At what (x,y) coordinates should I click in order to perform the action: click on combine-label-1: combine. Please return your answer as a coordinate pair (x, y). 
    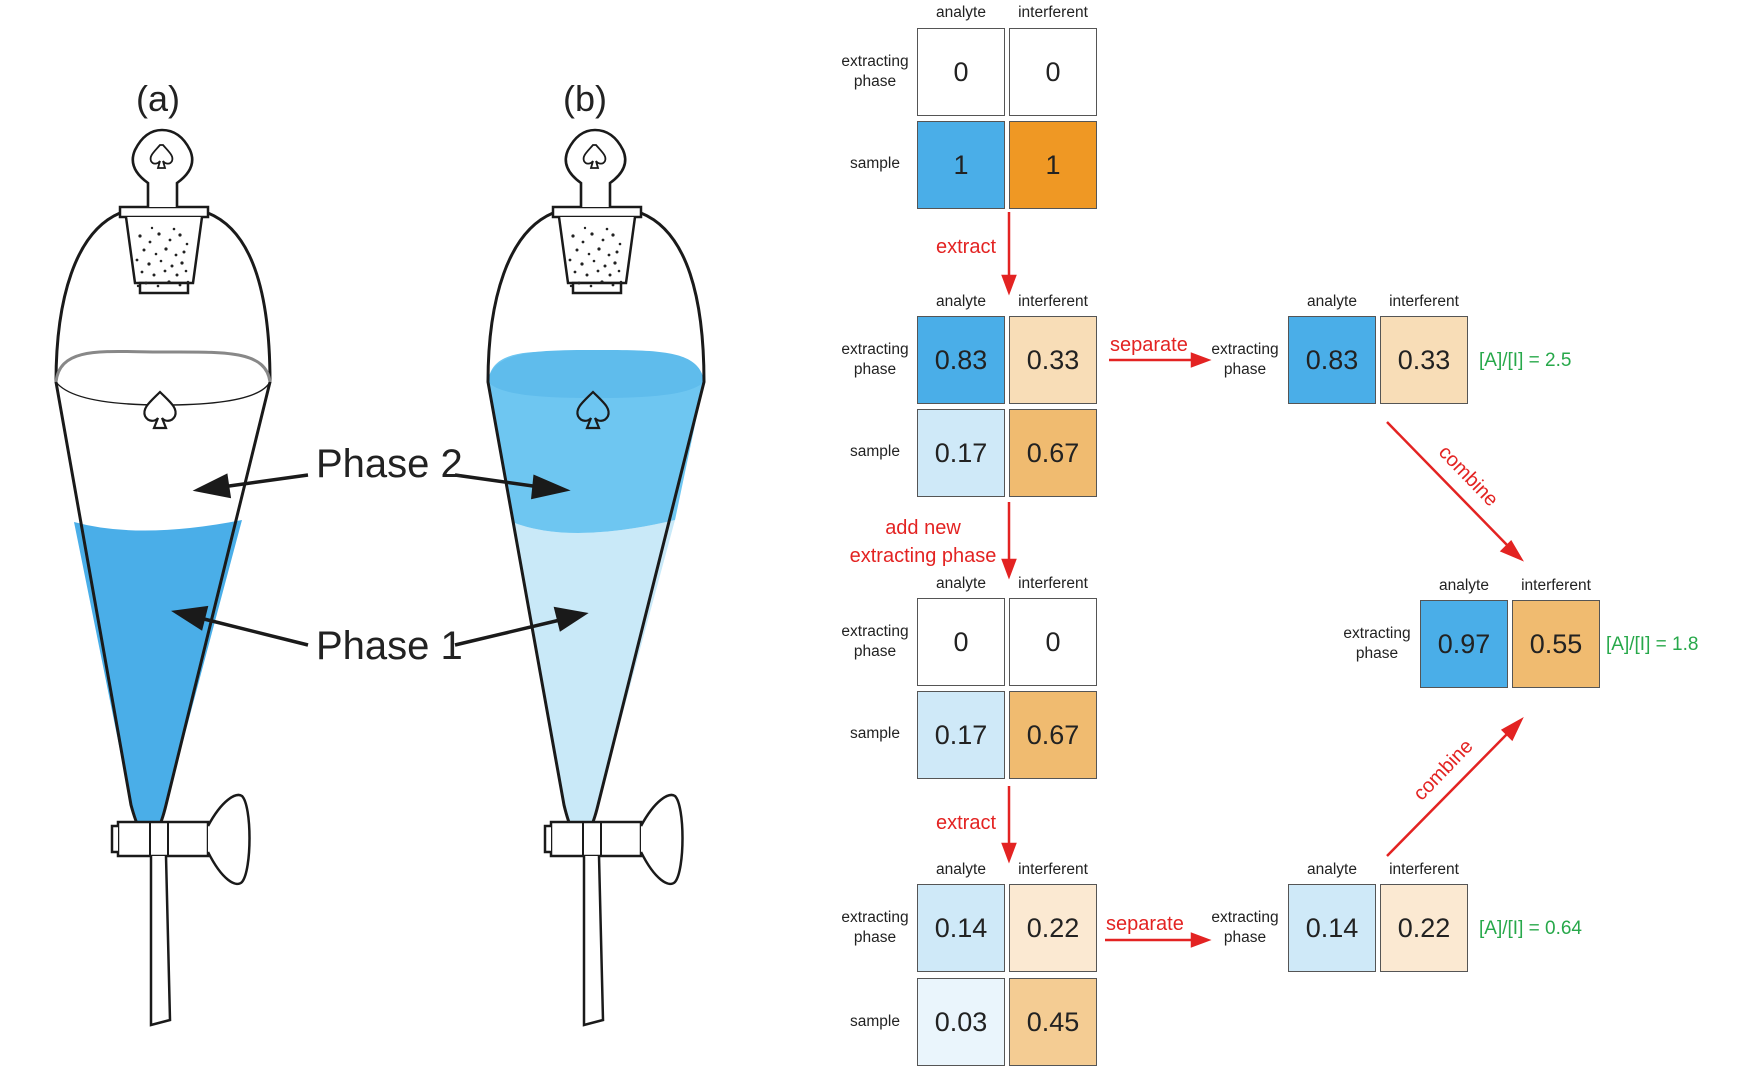
    Looking at the image, I should click on (1468, 476).